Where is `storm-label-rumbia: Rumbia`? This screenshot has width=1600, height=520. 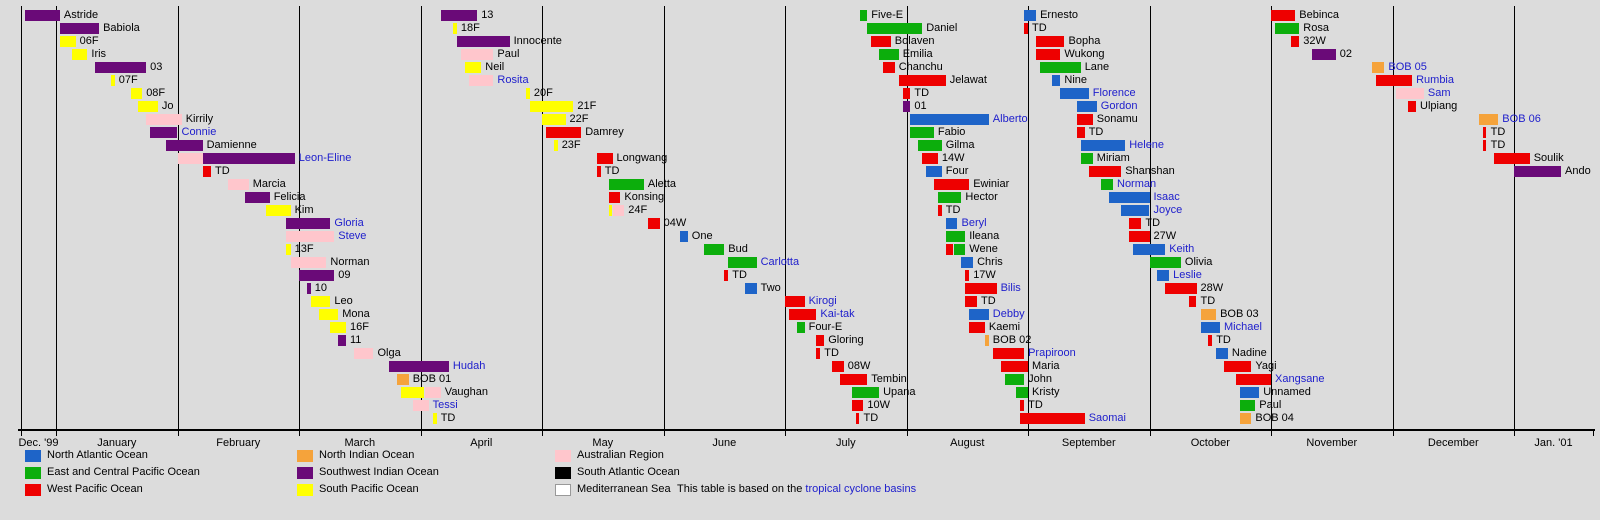
storm-label-rumbia: Rumbia is located at coordinates (1435, 80).